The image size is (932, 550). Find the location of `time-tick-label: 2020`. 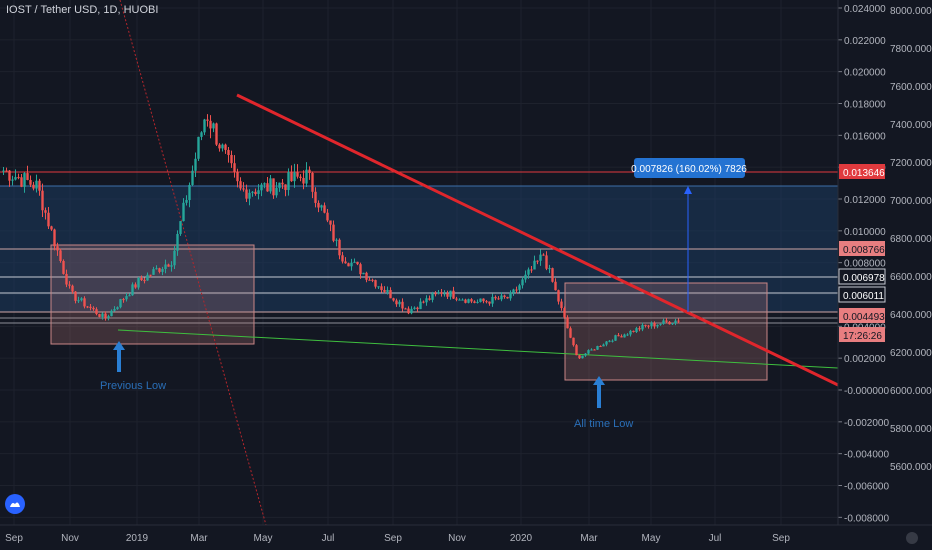

time-tick-label: 2020 is located at coordinates (521, 538).